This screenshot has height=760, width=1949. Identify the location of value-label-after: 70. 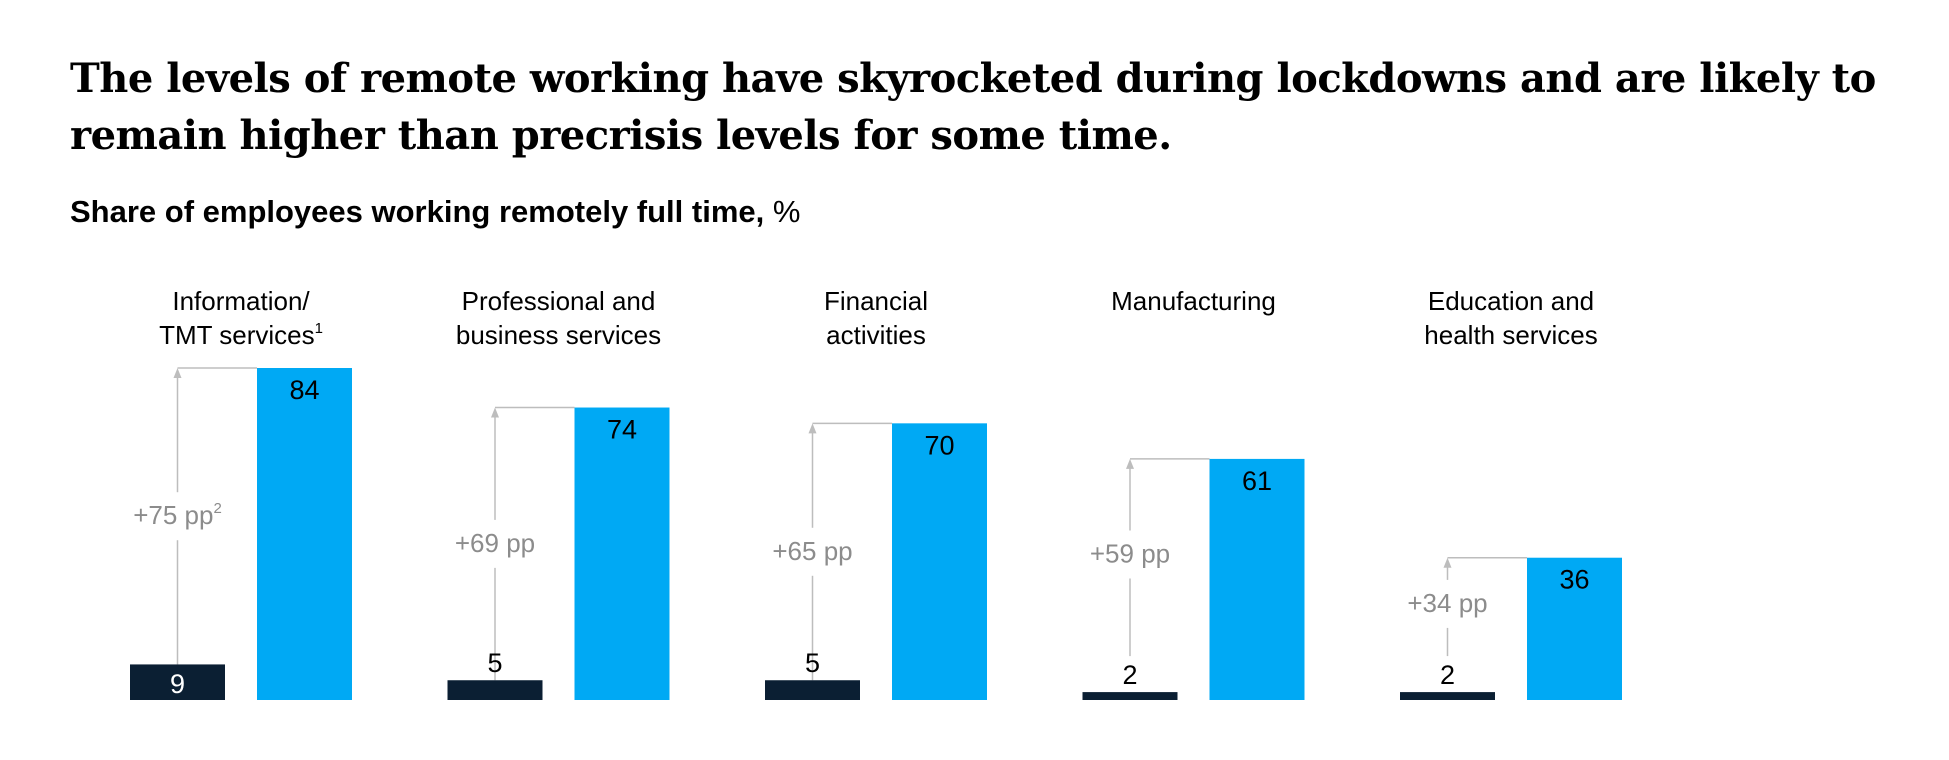
(939, 445).